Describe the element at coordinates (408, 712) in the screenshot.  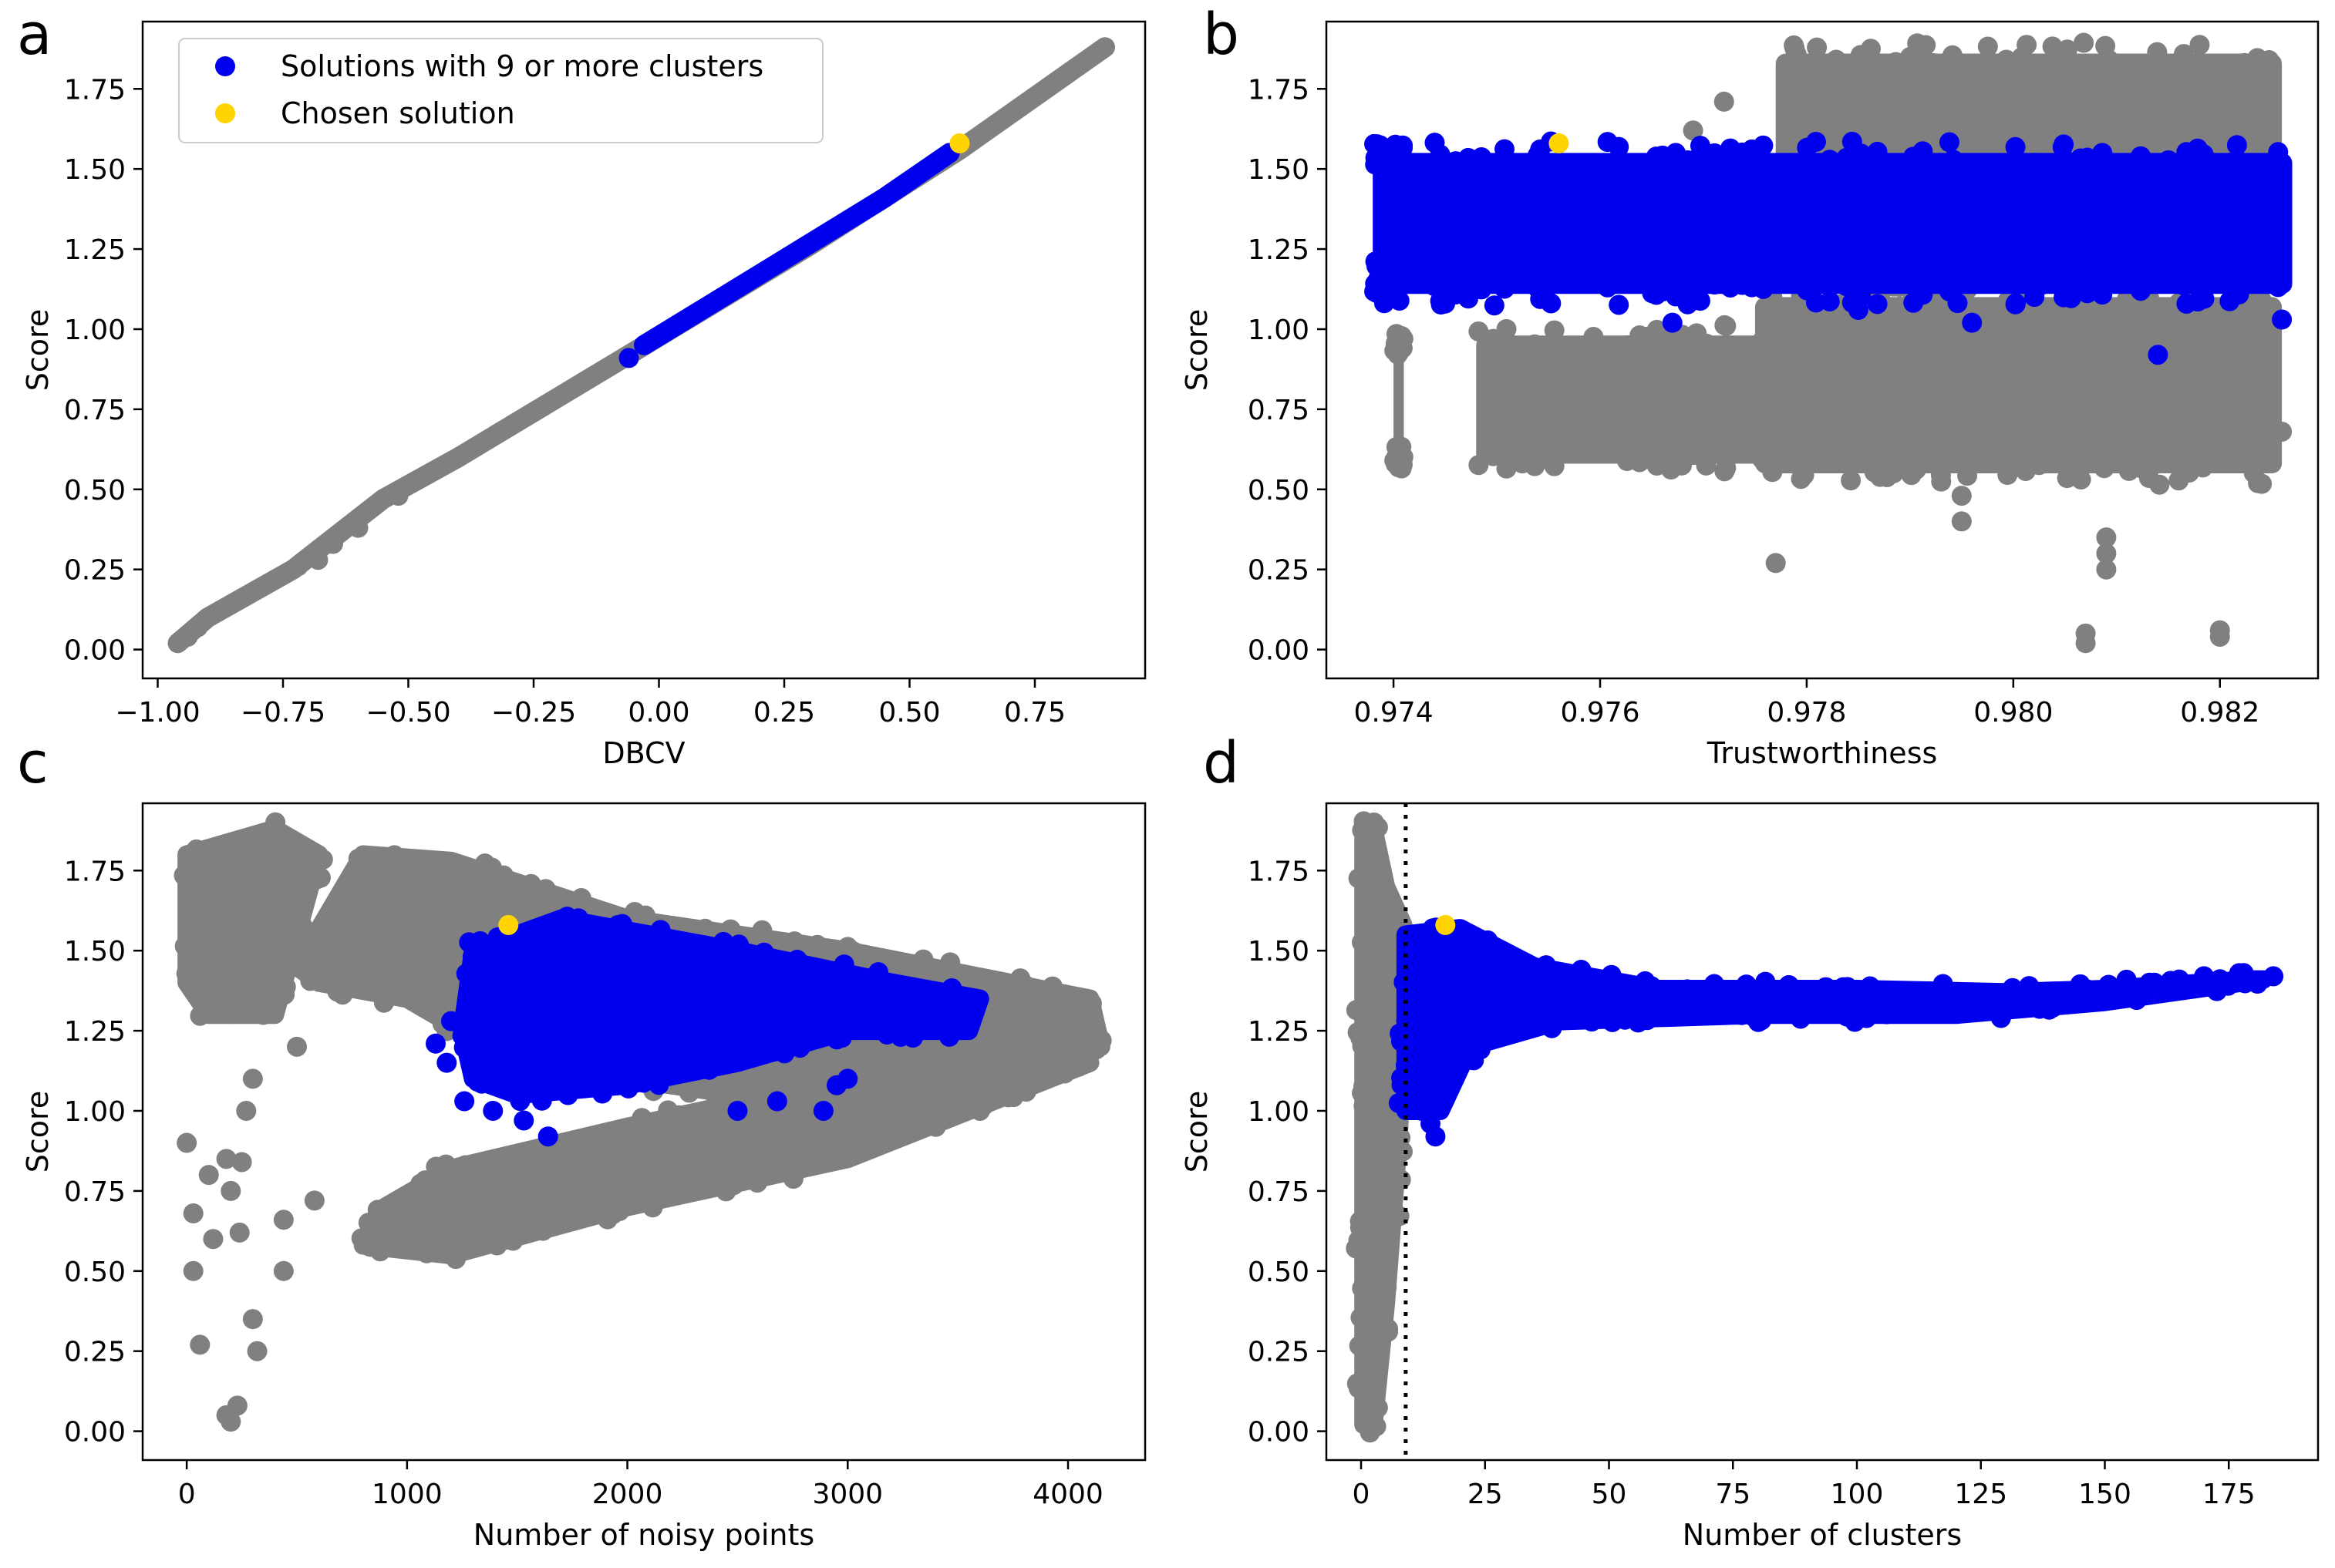
I see `x-tick-label: −0.50` at that location.